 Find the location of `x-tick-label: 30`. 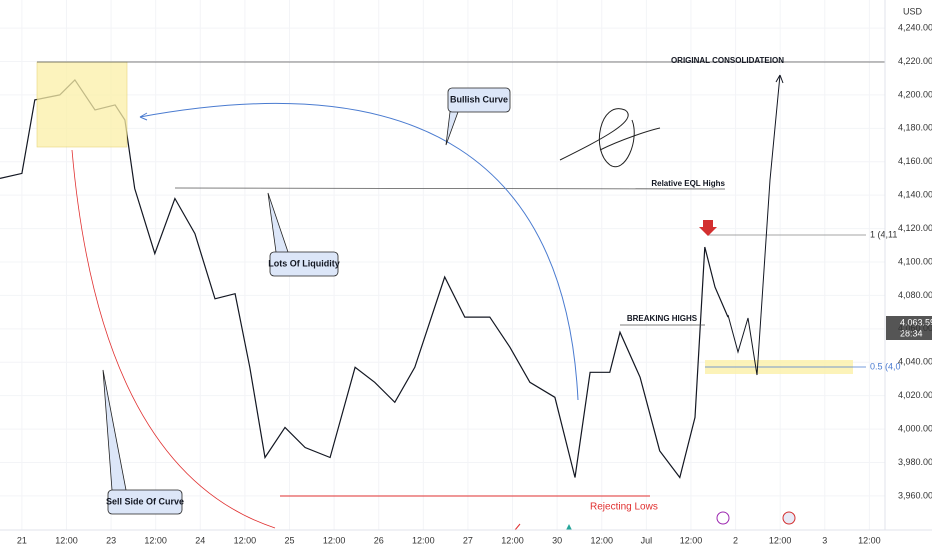

x-tick-label: 30 is located at coordinates (557, 540).